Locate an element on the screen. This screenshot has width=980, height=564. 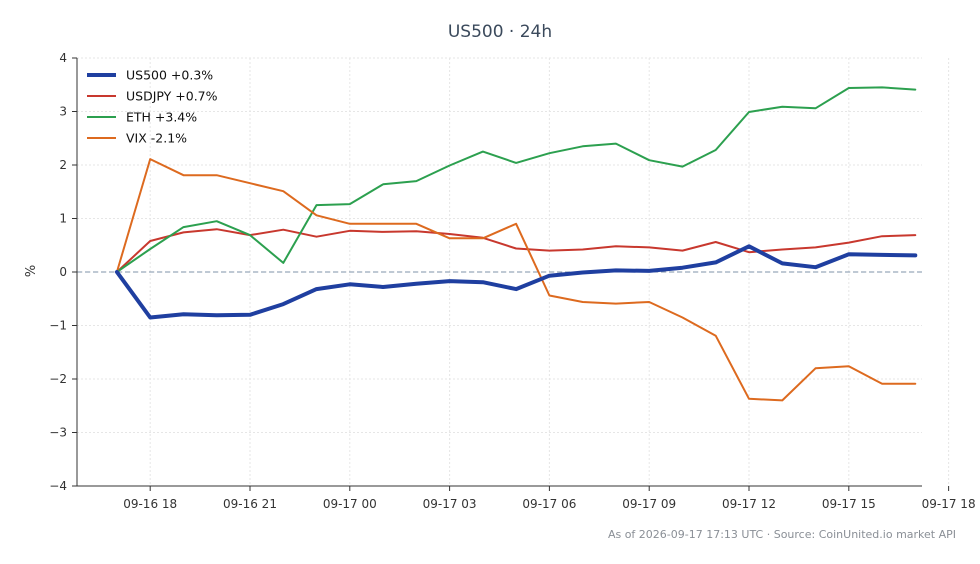
y-axis-label: % is located at coordinates (31, 271).